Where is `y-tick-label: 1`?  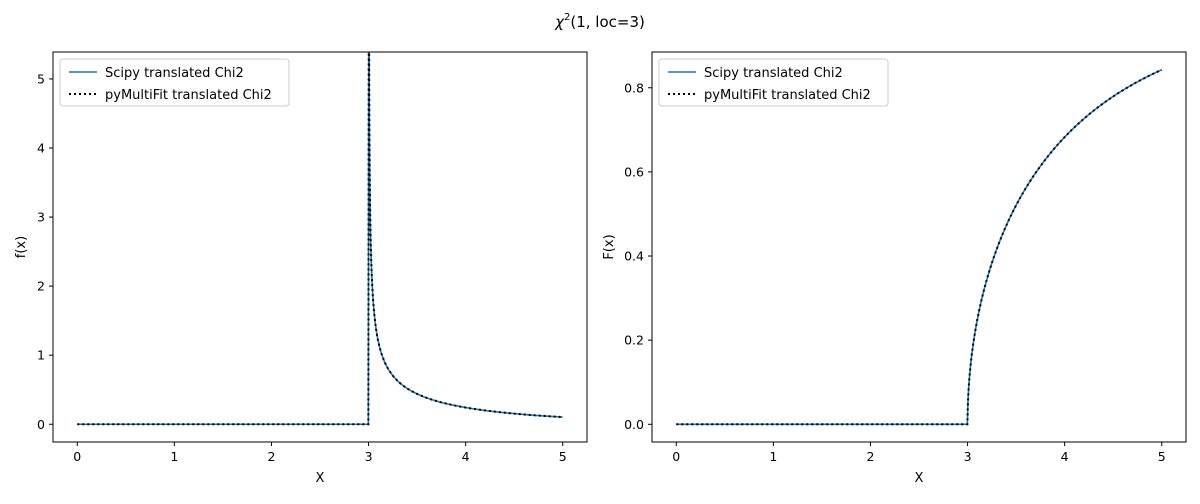
y-tick-label: 1 is located at coordinates (41, 355).